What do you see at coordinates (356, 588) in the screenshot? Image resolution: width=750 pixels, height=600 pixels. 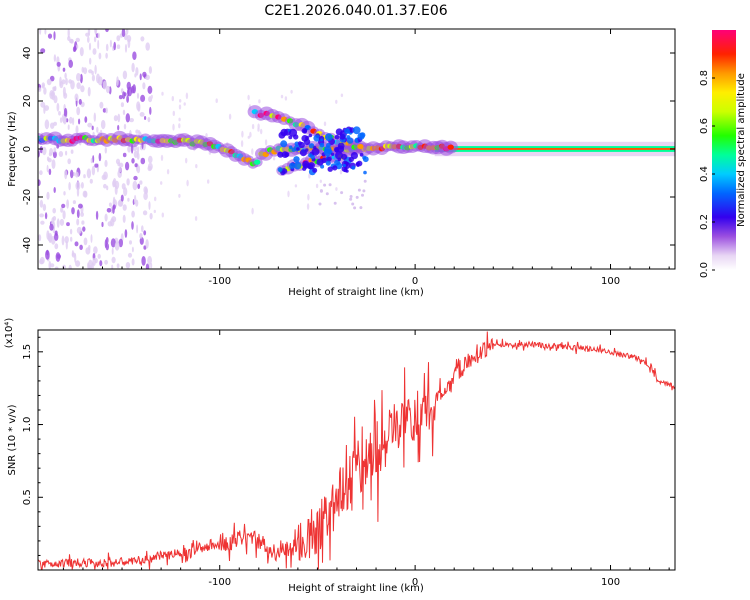 I see `snr-xlabel: Height of straight line (km)` at bounding box center [356, 588].